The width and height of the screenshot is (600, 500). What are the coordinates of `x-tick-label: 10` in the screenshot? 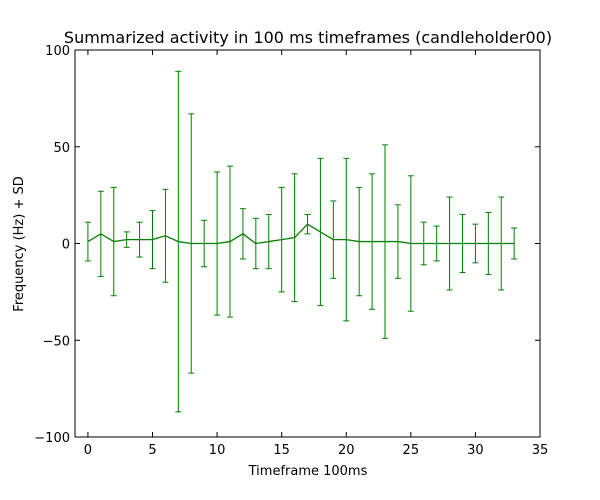 It's located at (217, 450).